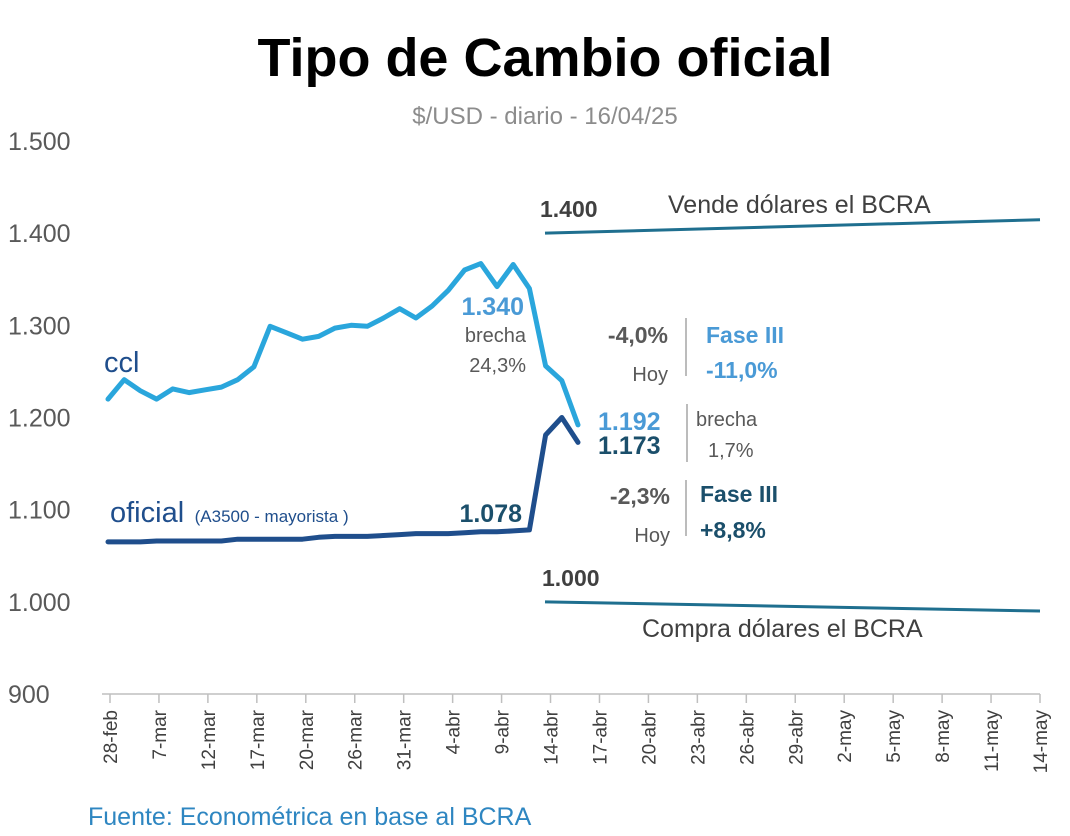  I want to click on oficial-last-value: 1.173, so click(629, 446).